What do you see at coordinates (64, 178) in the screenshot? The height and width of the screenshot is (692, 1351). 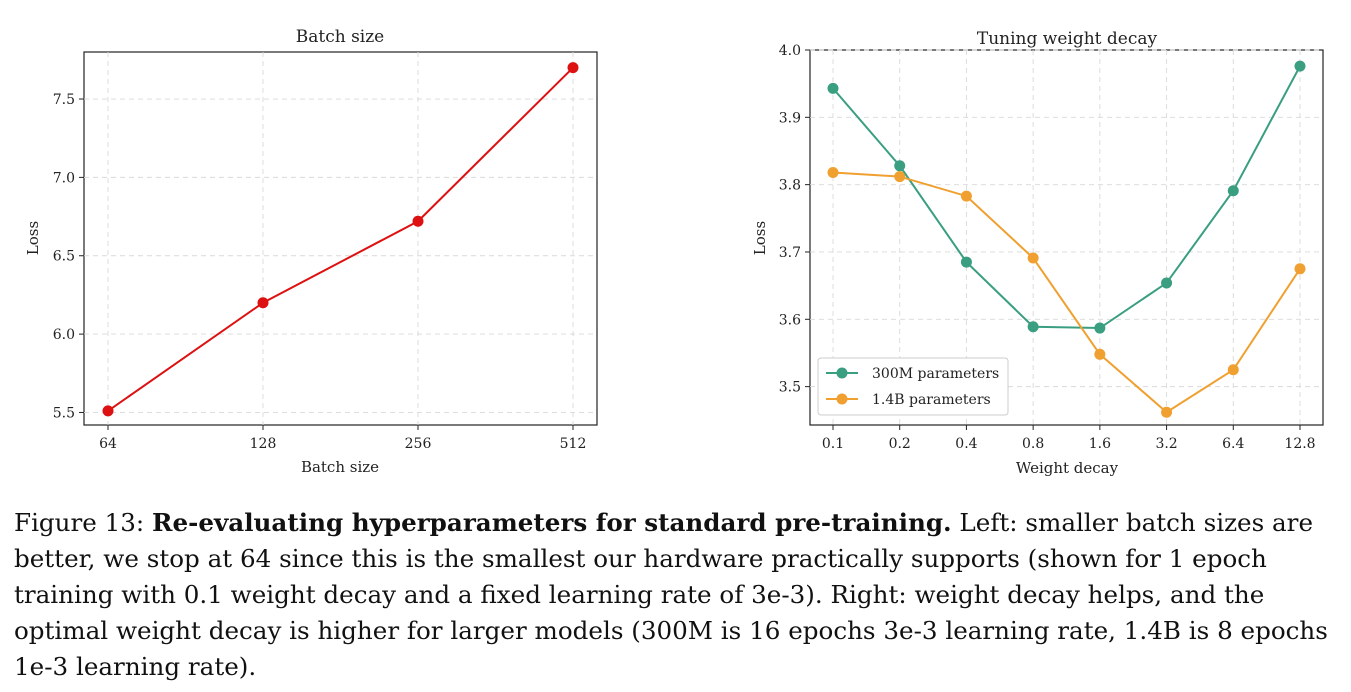 I see `y-tick-label: 7.0` at bounding box center [64, 178].